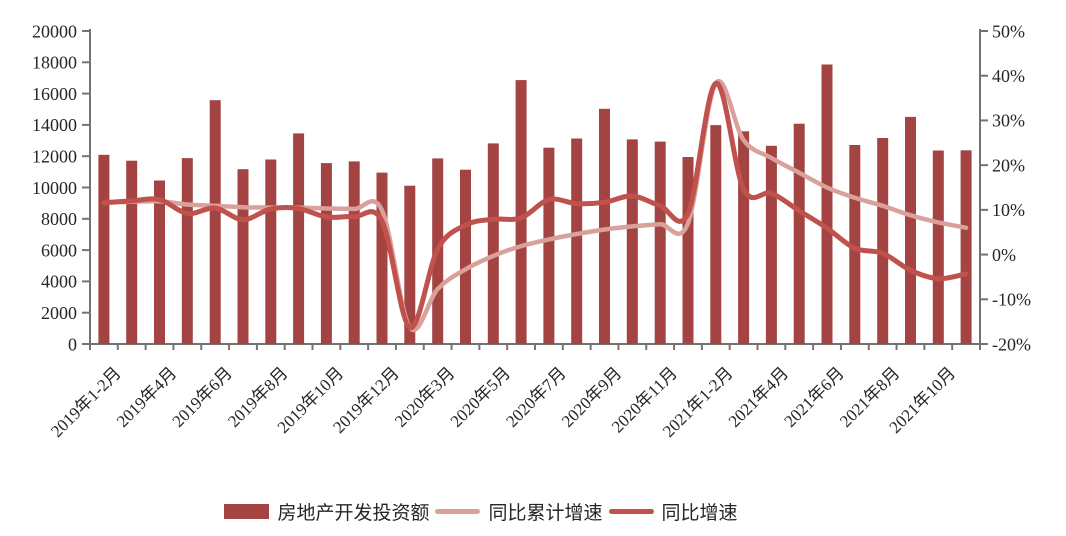 This screenshot has width=1066, height=536. What do you see at coordinates (759, 397) in the screenshot?
I see `x-axis-label: 2021年4月` at bounding box center [759, 397].